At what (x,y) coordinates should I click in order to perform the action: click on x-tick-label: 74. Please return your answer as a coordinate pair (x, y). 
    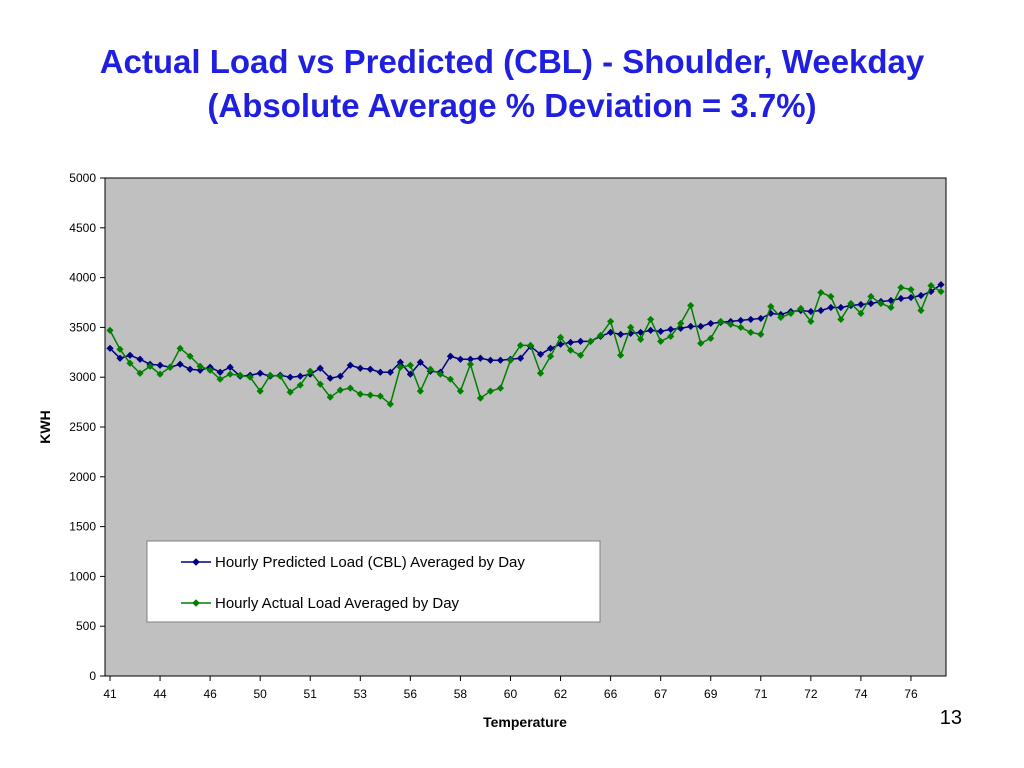
    Looking at the image, I should click on (861, 694).